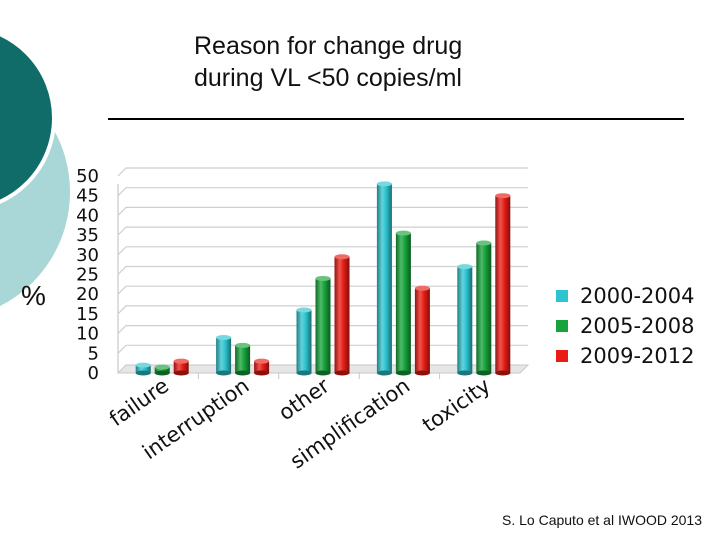 This screenshot has width=720, height=540. Describe the element at coordinates (87, 176) in the screenshot. I see `y-tick-label: 50` at that location.